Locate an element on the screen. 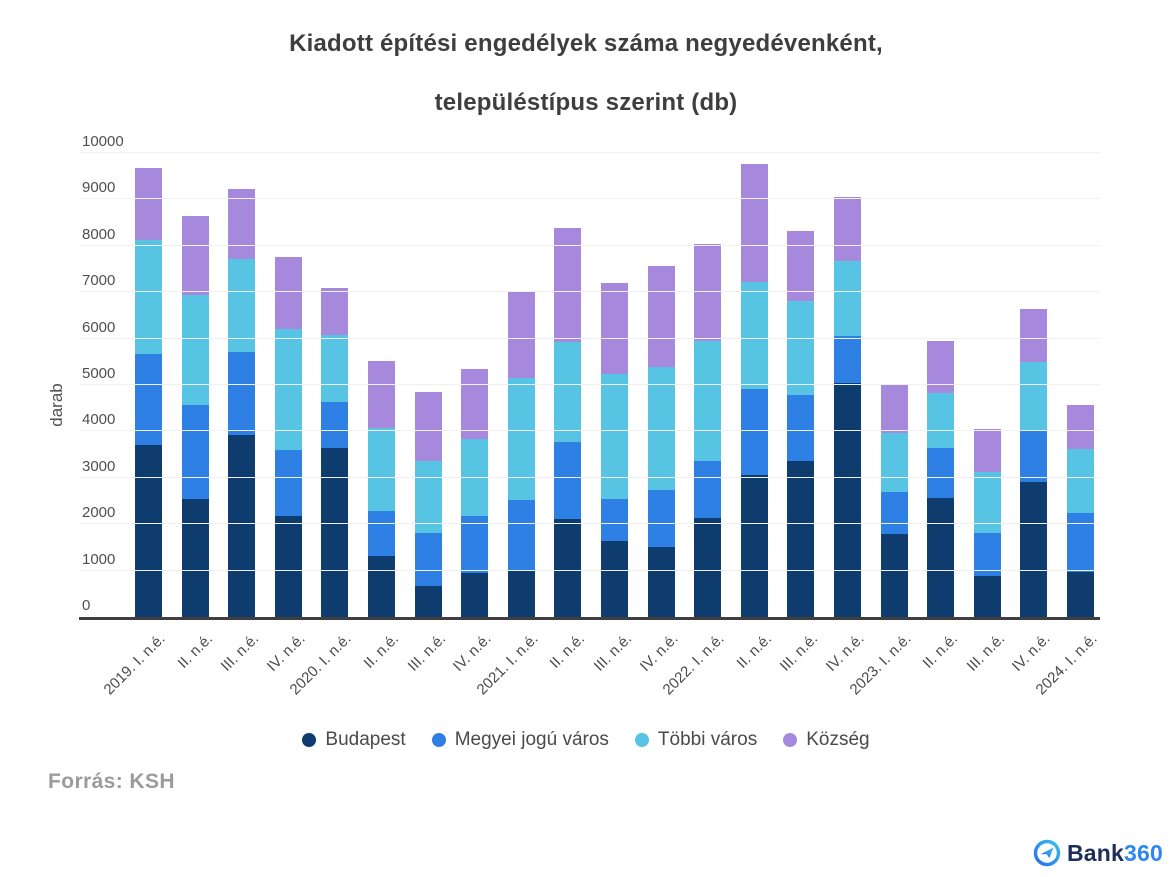 Image resolution: width=1172 pixels, height=877 pixels. bar-column-2023-I-n-é- is located at coordinates (894, 385).